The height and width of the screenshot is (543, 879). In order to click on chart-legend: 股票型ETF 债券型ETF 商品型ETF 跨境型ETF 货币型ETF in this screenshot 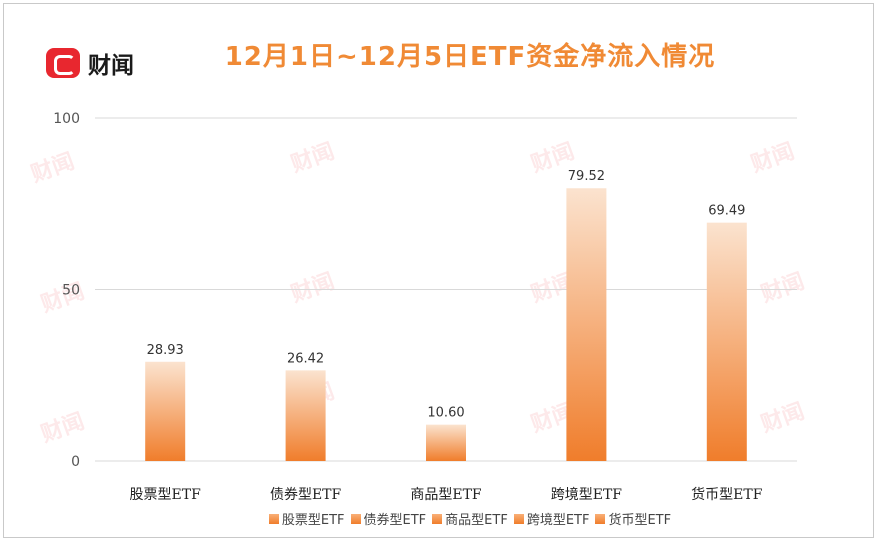, I will do `click(470, 518)`.